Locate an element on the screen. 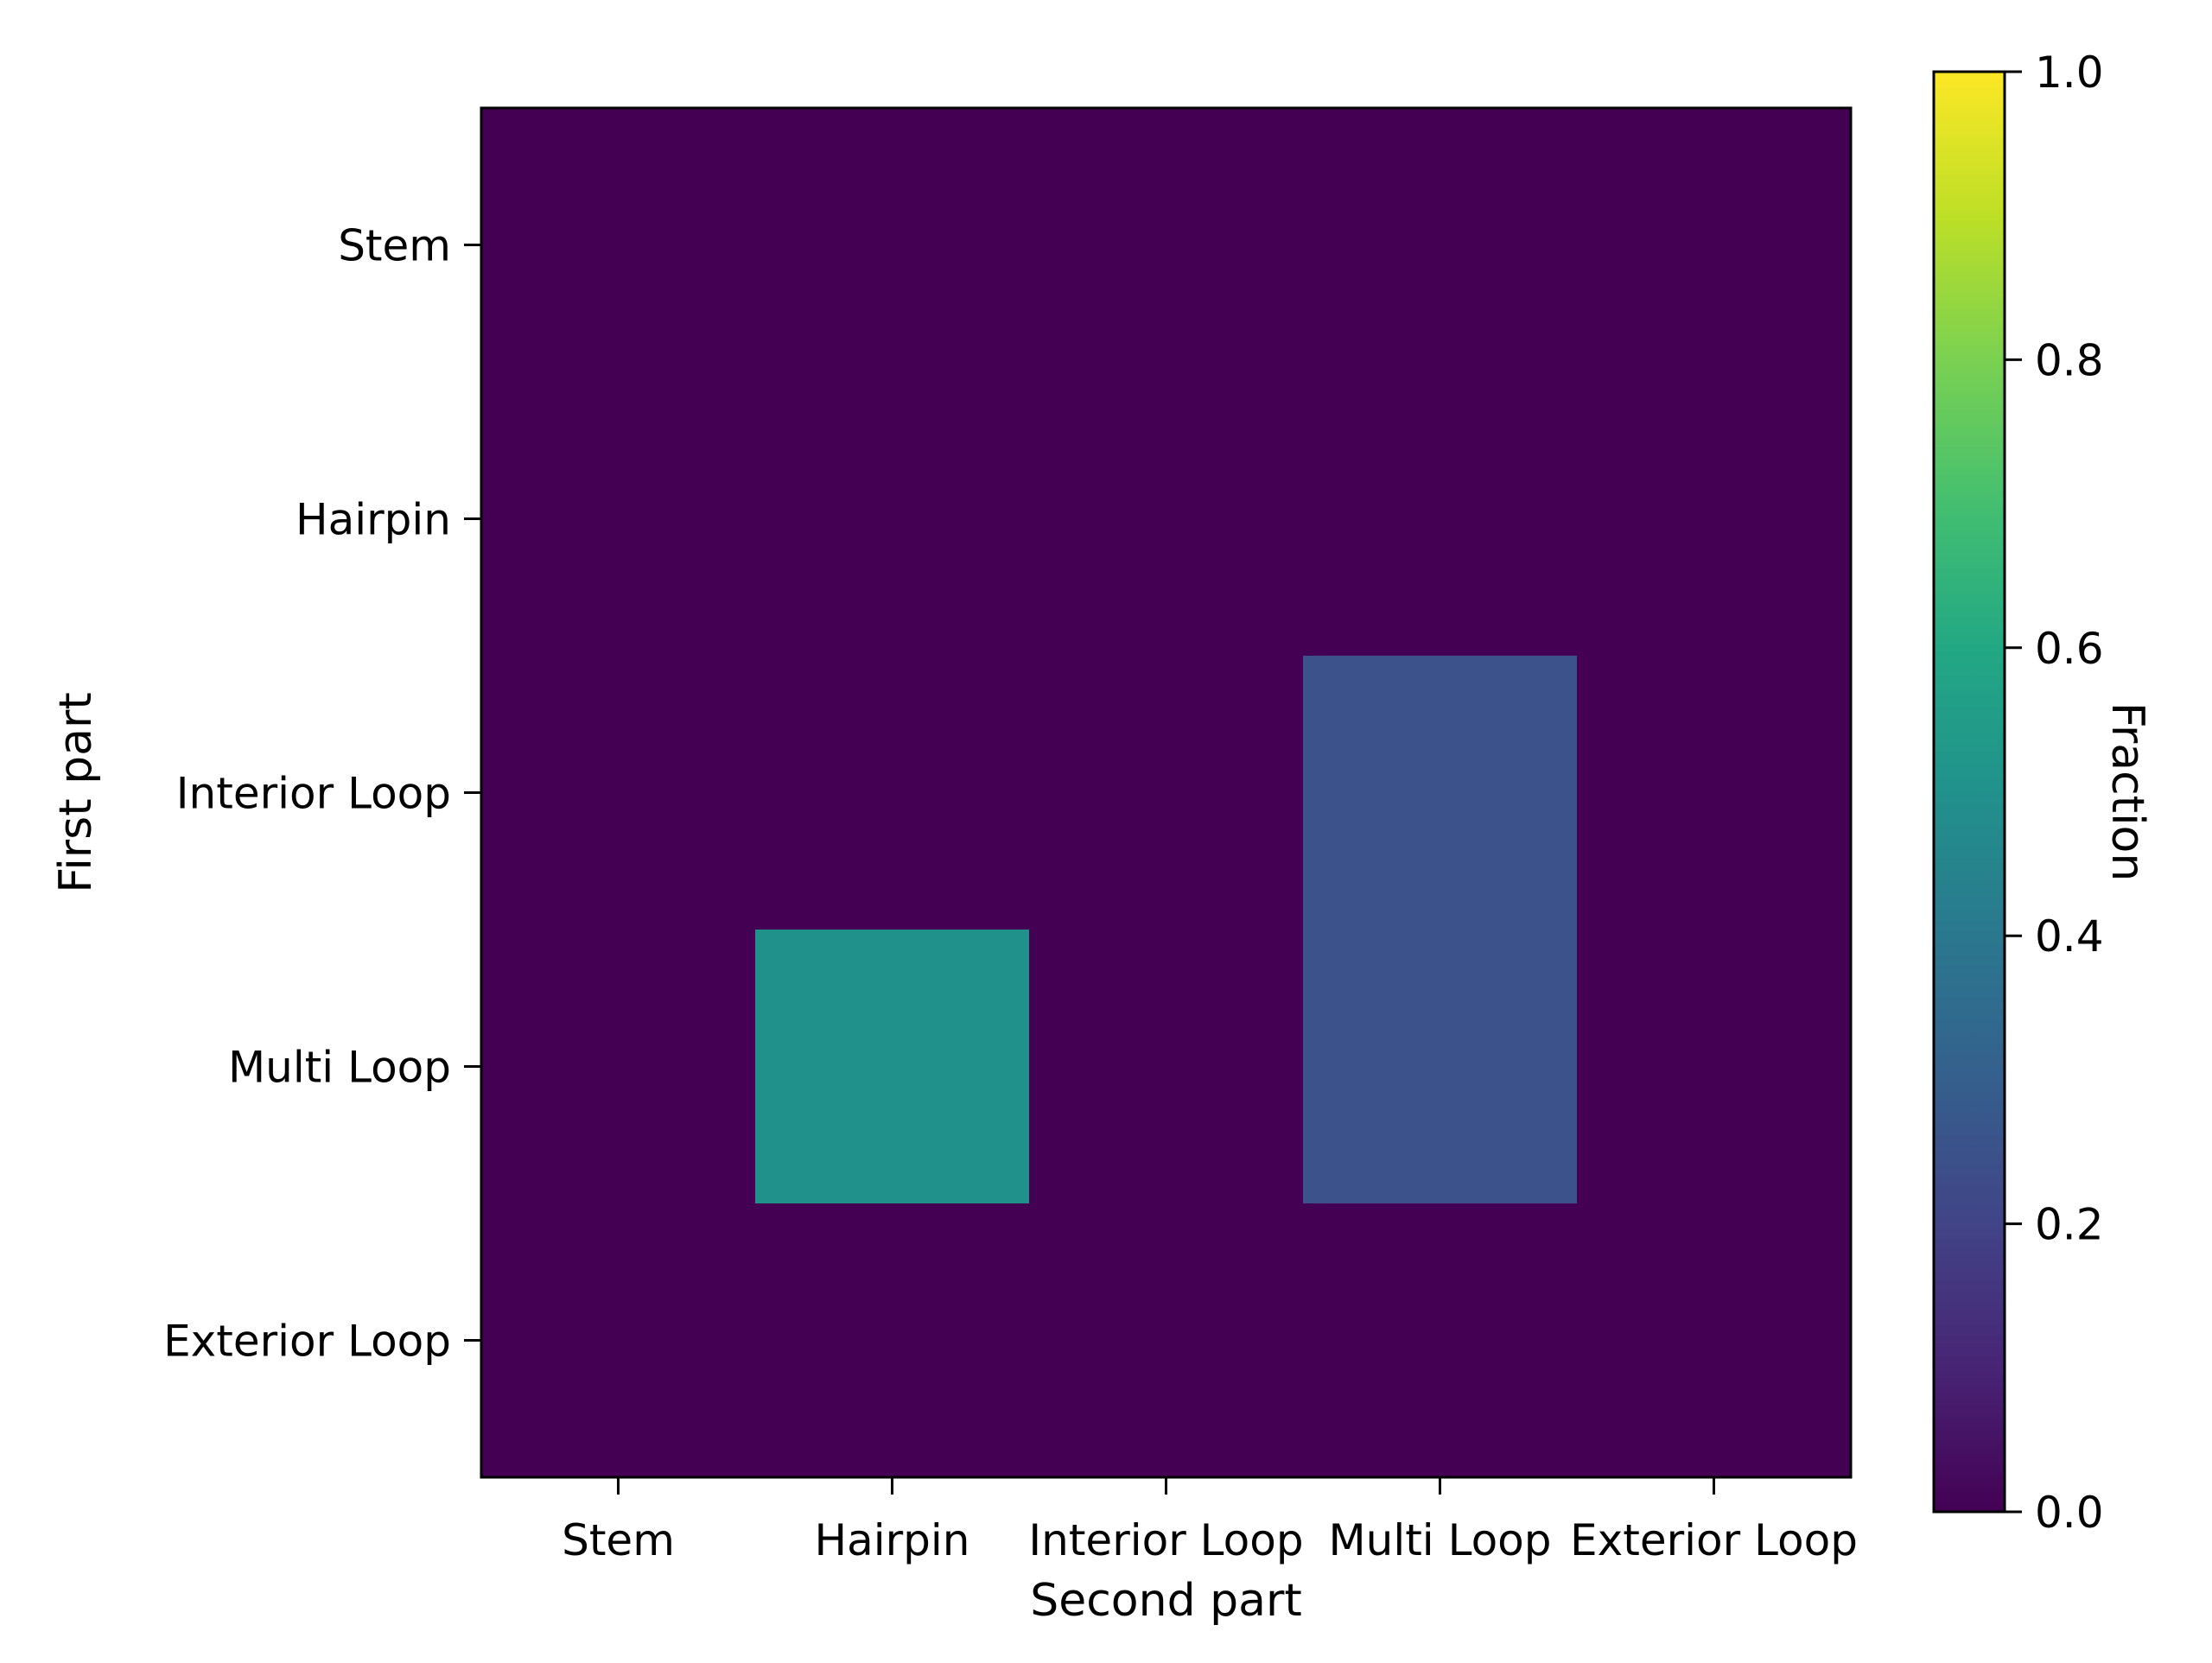  y-tick-label: Stem is located at coordinates (394, 246).